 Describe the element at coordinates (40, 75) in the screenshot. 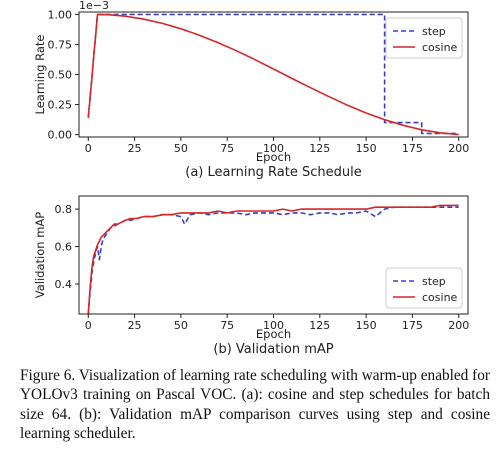

I see `y-axis-label: Learning Rate` at that location.